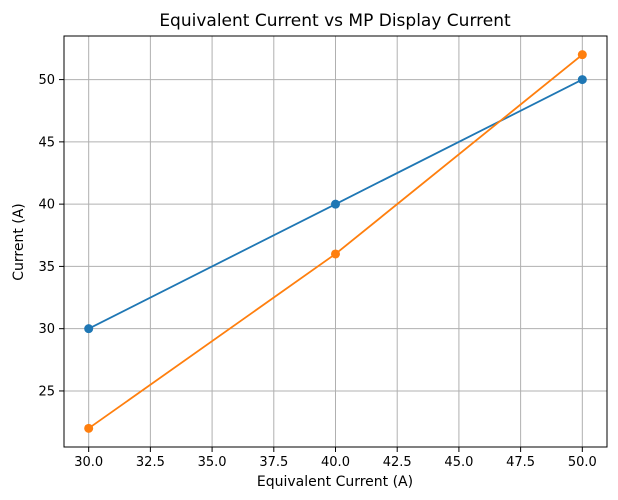 Image resolution: width=618 pixels, height=500 pixels. Describe the element at coordinates (46, 205) in the screenshot. I see `y-tick-label: 40` at that location.